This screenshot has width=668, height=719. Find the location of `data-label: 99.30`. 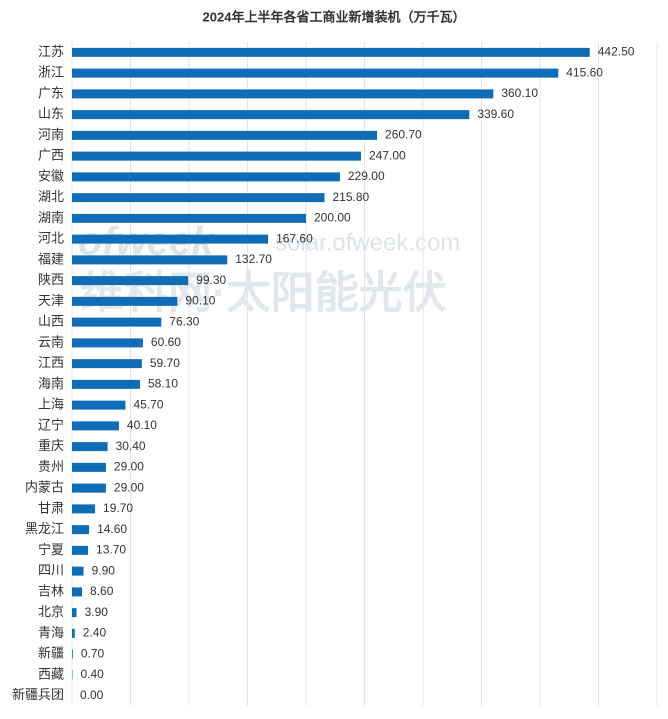

data-label: 99.30 is located at coordinates (211, 280).